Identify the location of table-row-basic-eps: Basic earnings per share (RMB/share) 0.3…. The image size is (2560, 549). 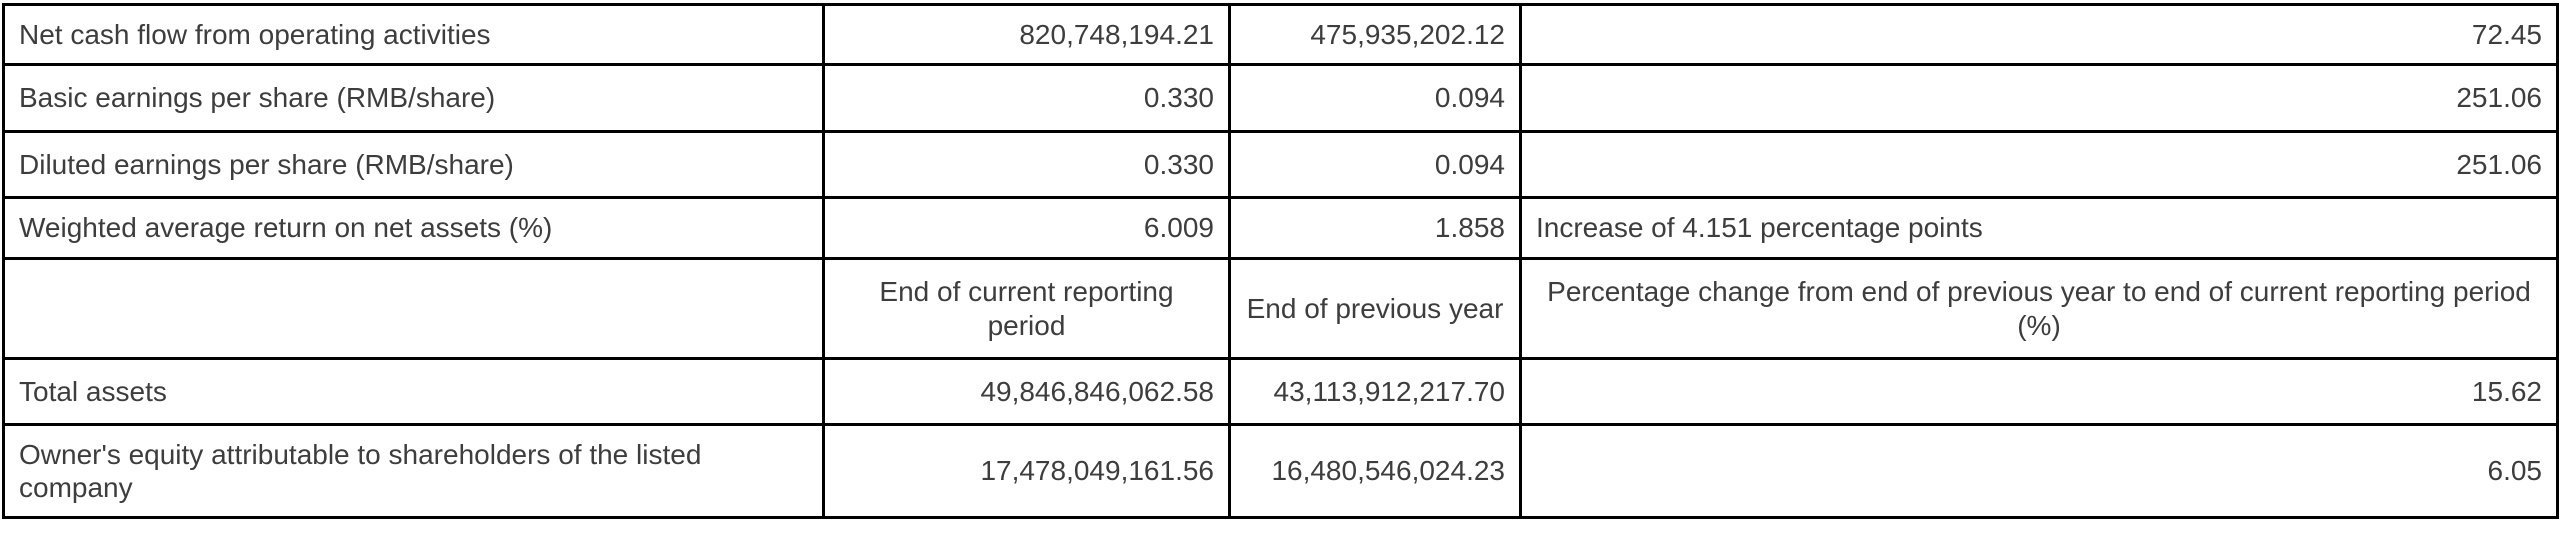
(1280, 98).